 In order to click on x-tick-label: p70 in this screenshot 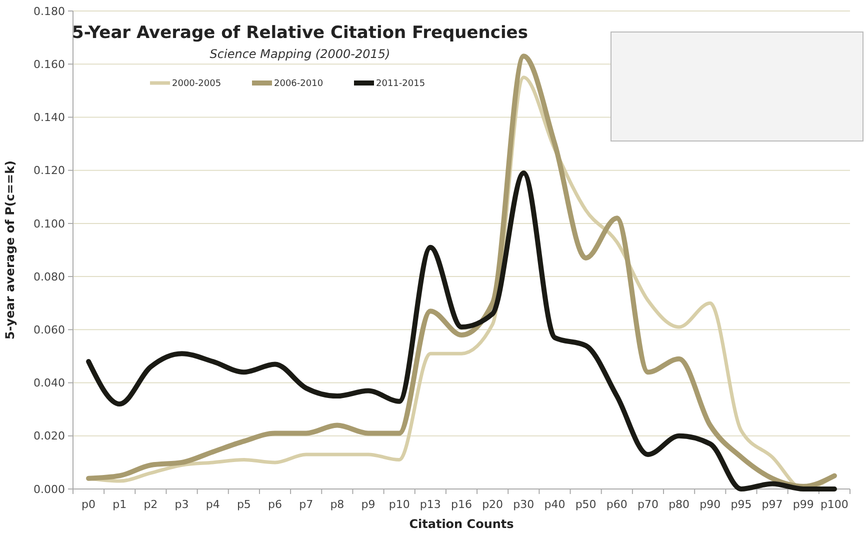, I will do `click(647, 504)`.